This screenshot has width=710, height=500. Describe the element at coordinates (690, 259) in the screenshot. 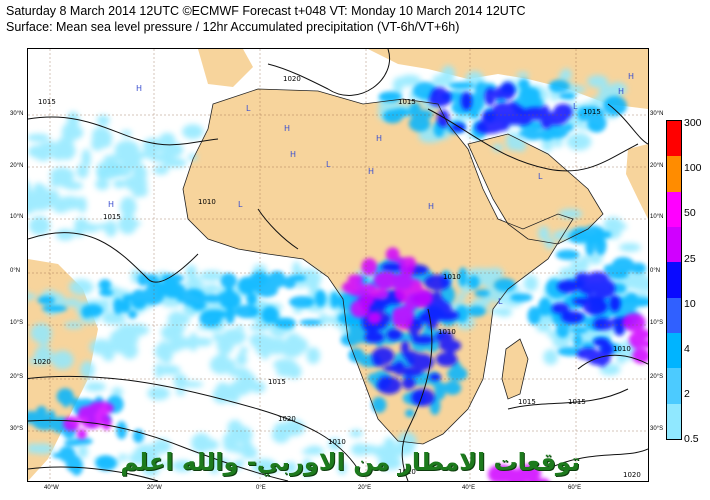

I see `colorbar-label: 25` at that location.